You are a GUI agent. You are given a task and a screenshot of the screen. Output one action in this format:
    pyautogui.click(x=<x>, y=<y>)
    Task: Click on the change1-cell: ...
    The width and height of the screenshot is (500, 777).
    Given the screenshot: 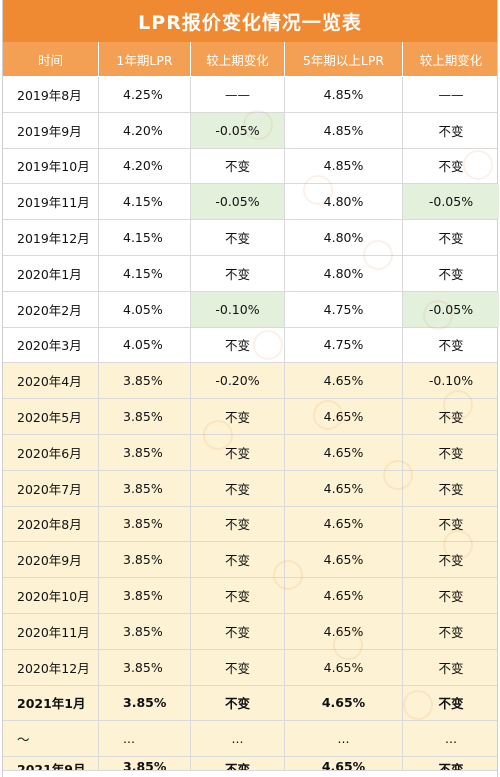 What is the action you would take?
    pyautogui.click(x=238, y=739)
    